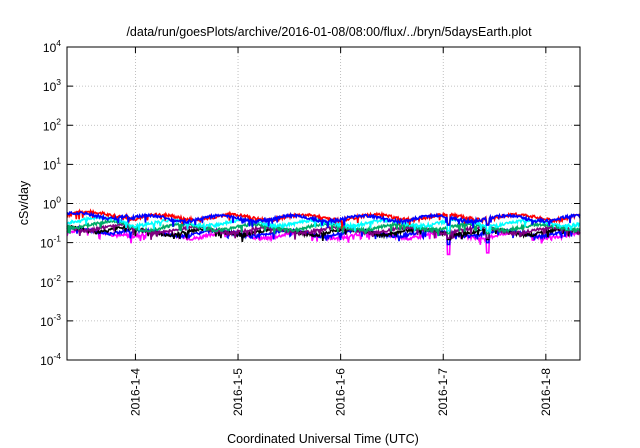 This screenshot has height=448, width=640. Describe the element at coordinates (52, 163) in the screenshot. I see `y-tick-label: 10¹` at that location.